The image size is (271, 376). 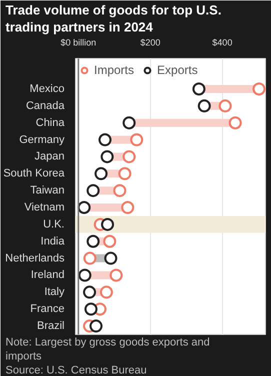 What do you see at coordinates (108, 349) in the screenshot?
I see `text: Note: Largest by gross goods exports and imports` at bounding box center [108, 349].